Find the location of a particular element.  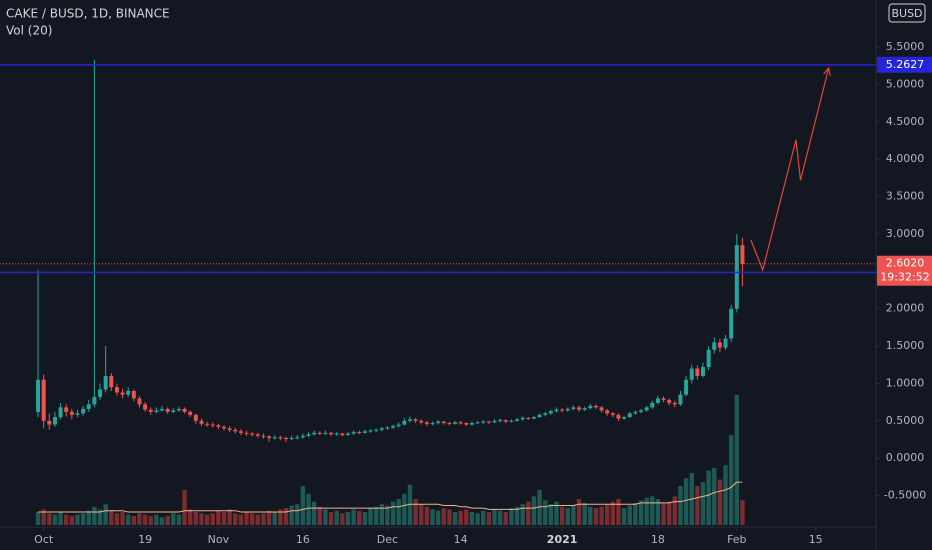

last-price-label: 2.6020 is located at coordinates (905, 263).